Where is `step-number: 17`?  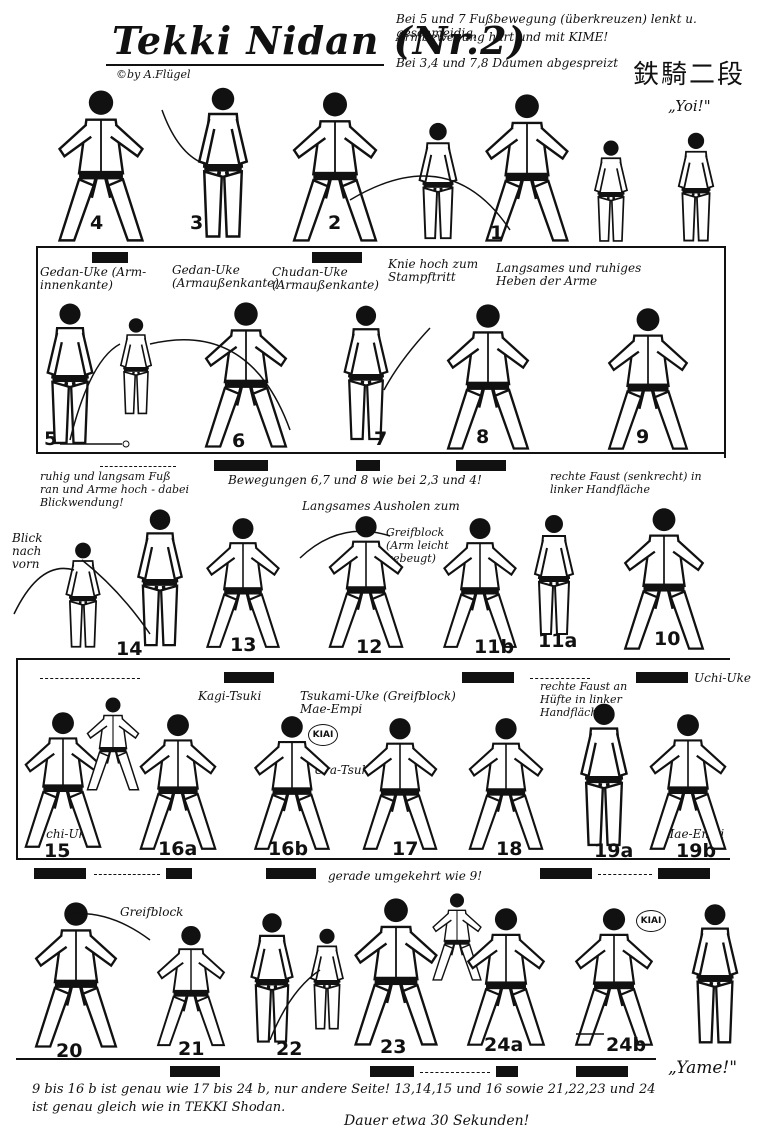 step-number: 17 is located at coordinates (405, 849).